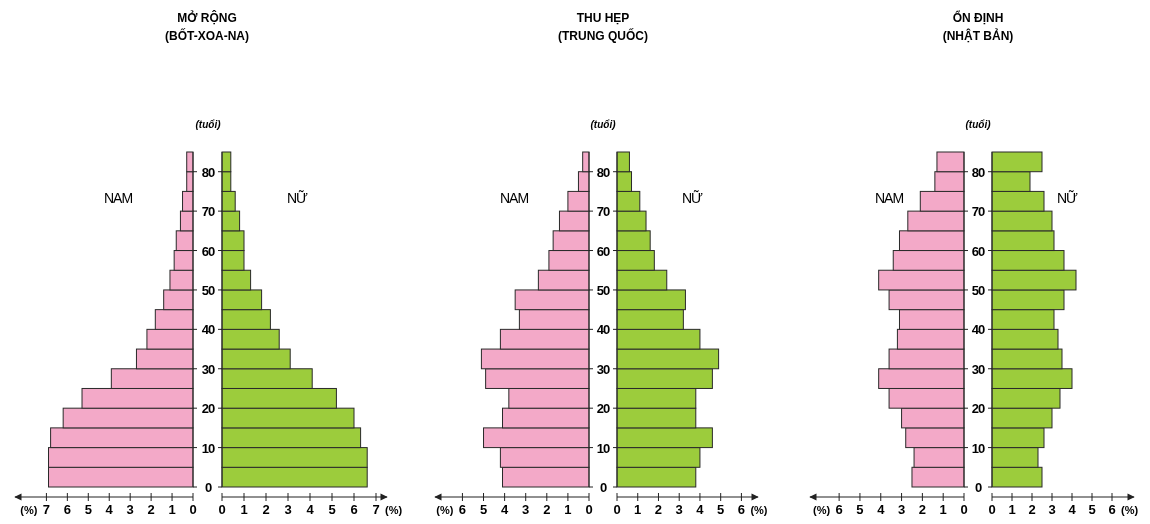 This screenshot has width=1150, height=524. I want to click on chart-title: ỔN ĐỊNH, so click(978, 17).